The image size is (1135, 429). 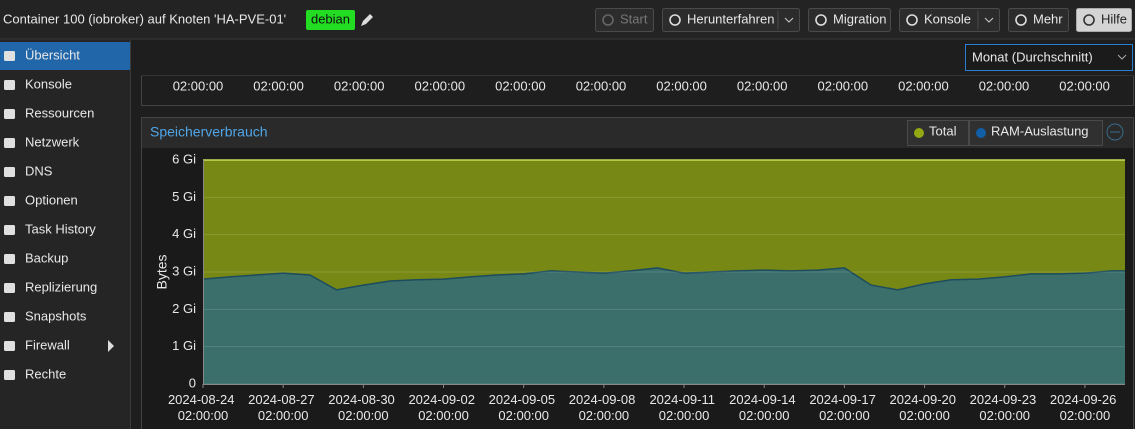 What do you see at coordinates (48, 83) in the screenshot?
I see `sidebar-item: Konsole` at bounding box center [48, 83].